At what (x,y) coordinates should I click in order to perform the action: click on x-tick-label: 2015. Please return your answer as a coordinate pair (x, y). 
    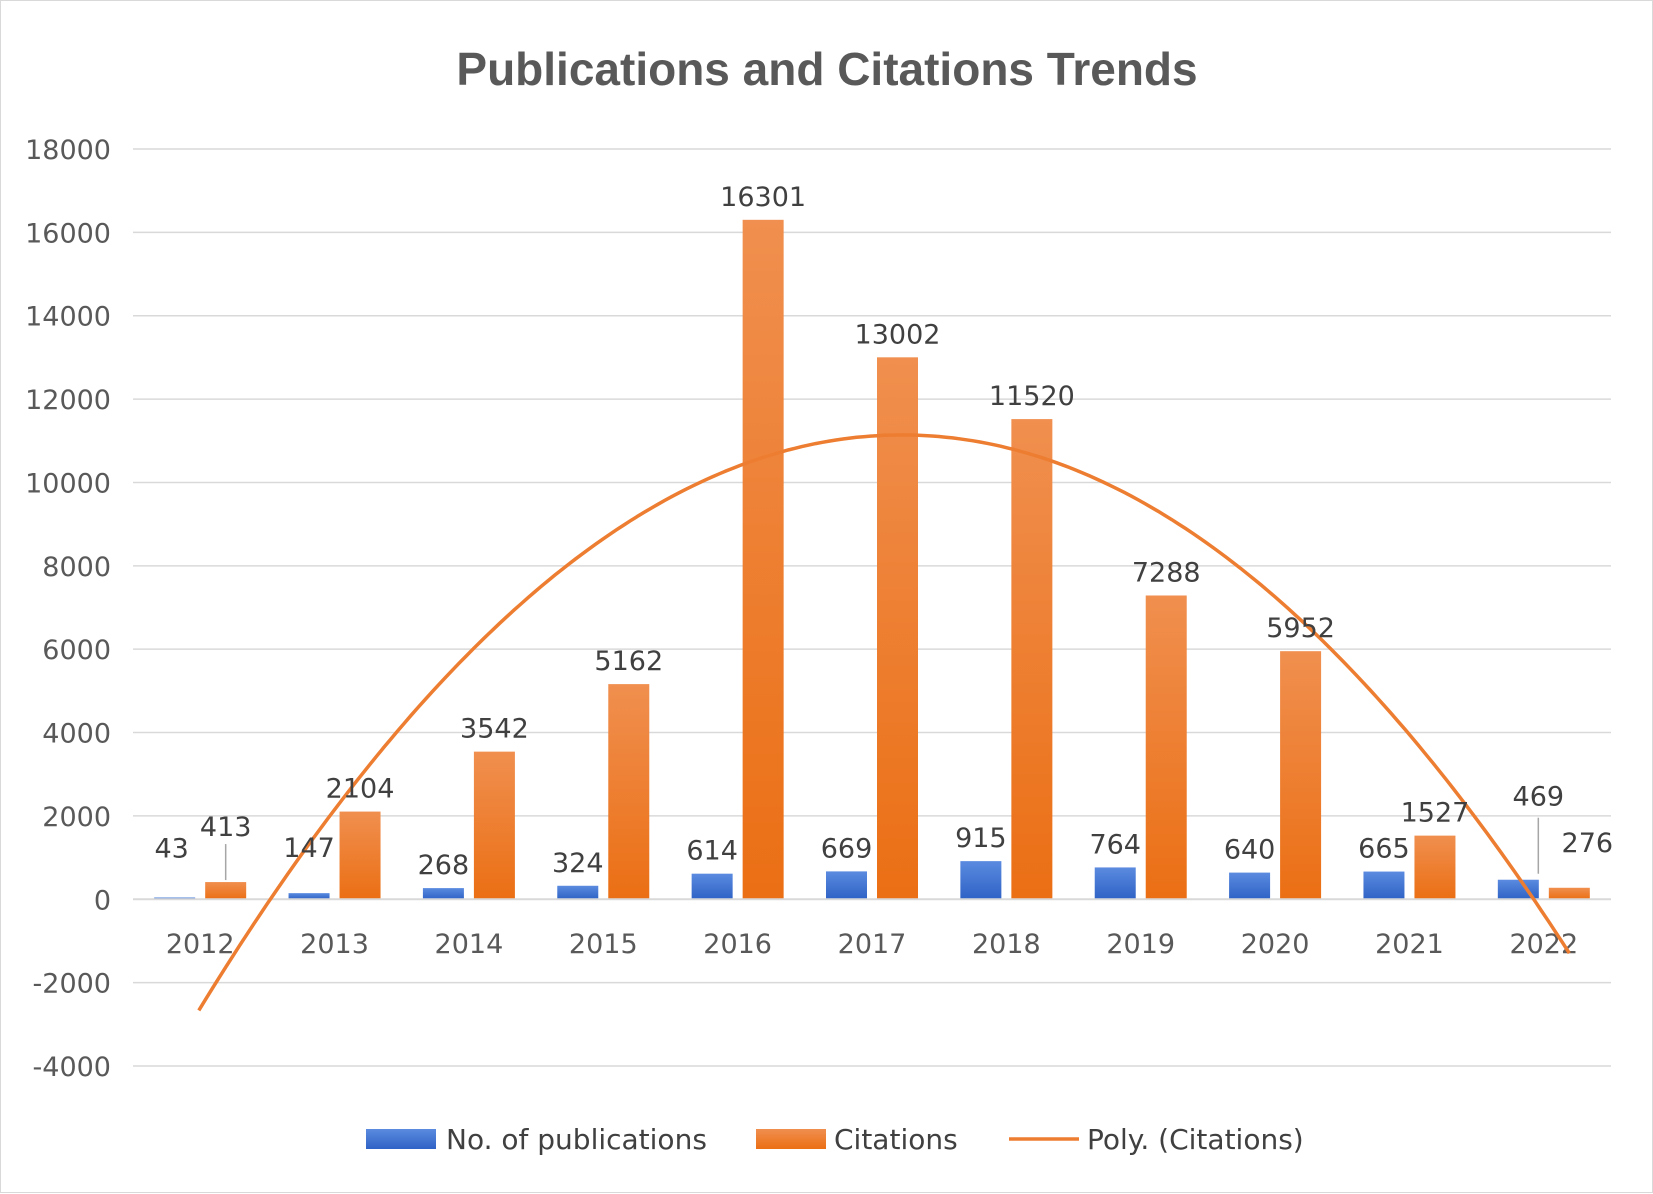
    Looking at the image, I should click on (603, 944).